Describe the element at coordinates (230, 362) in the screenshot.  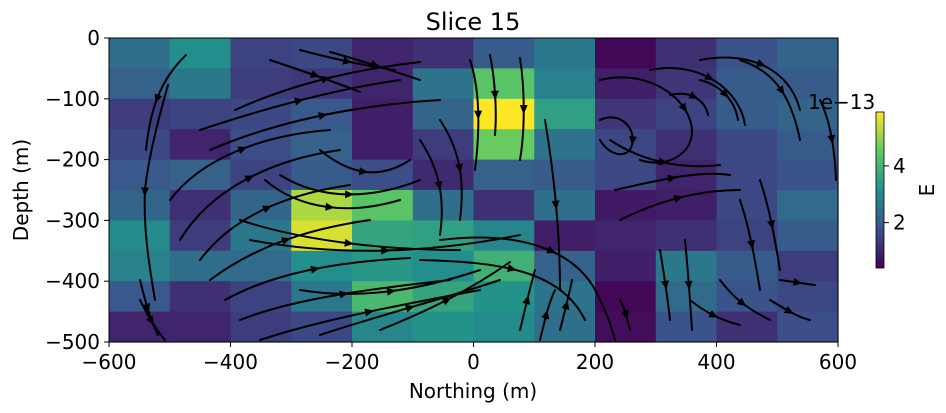
I see `x-tick-label: −400` at that location.